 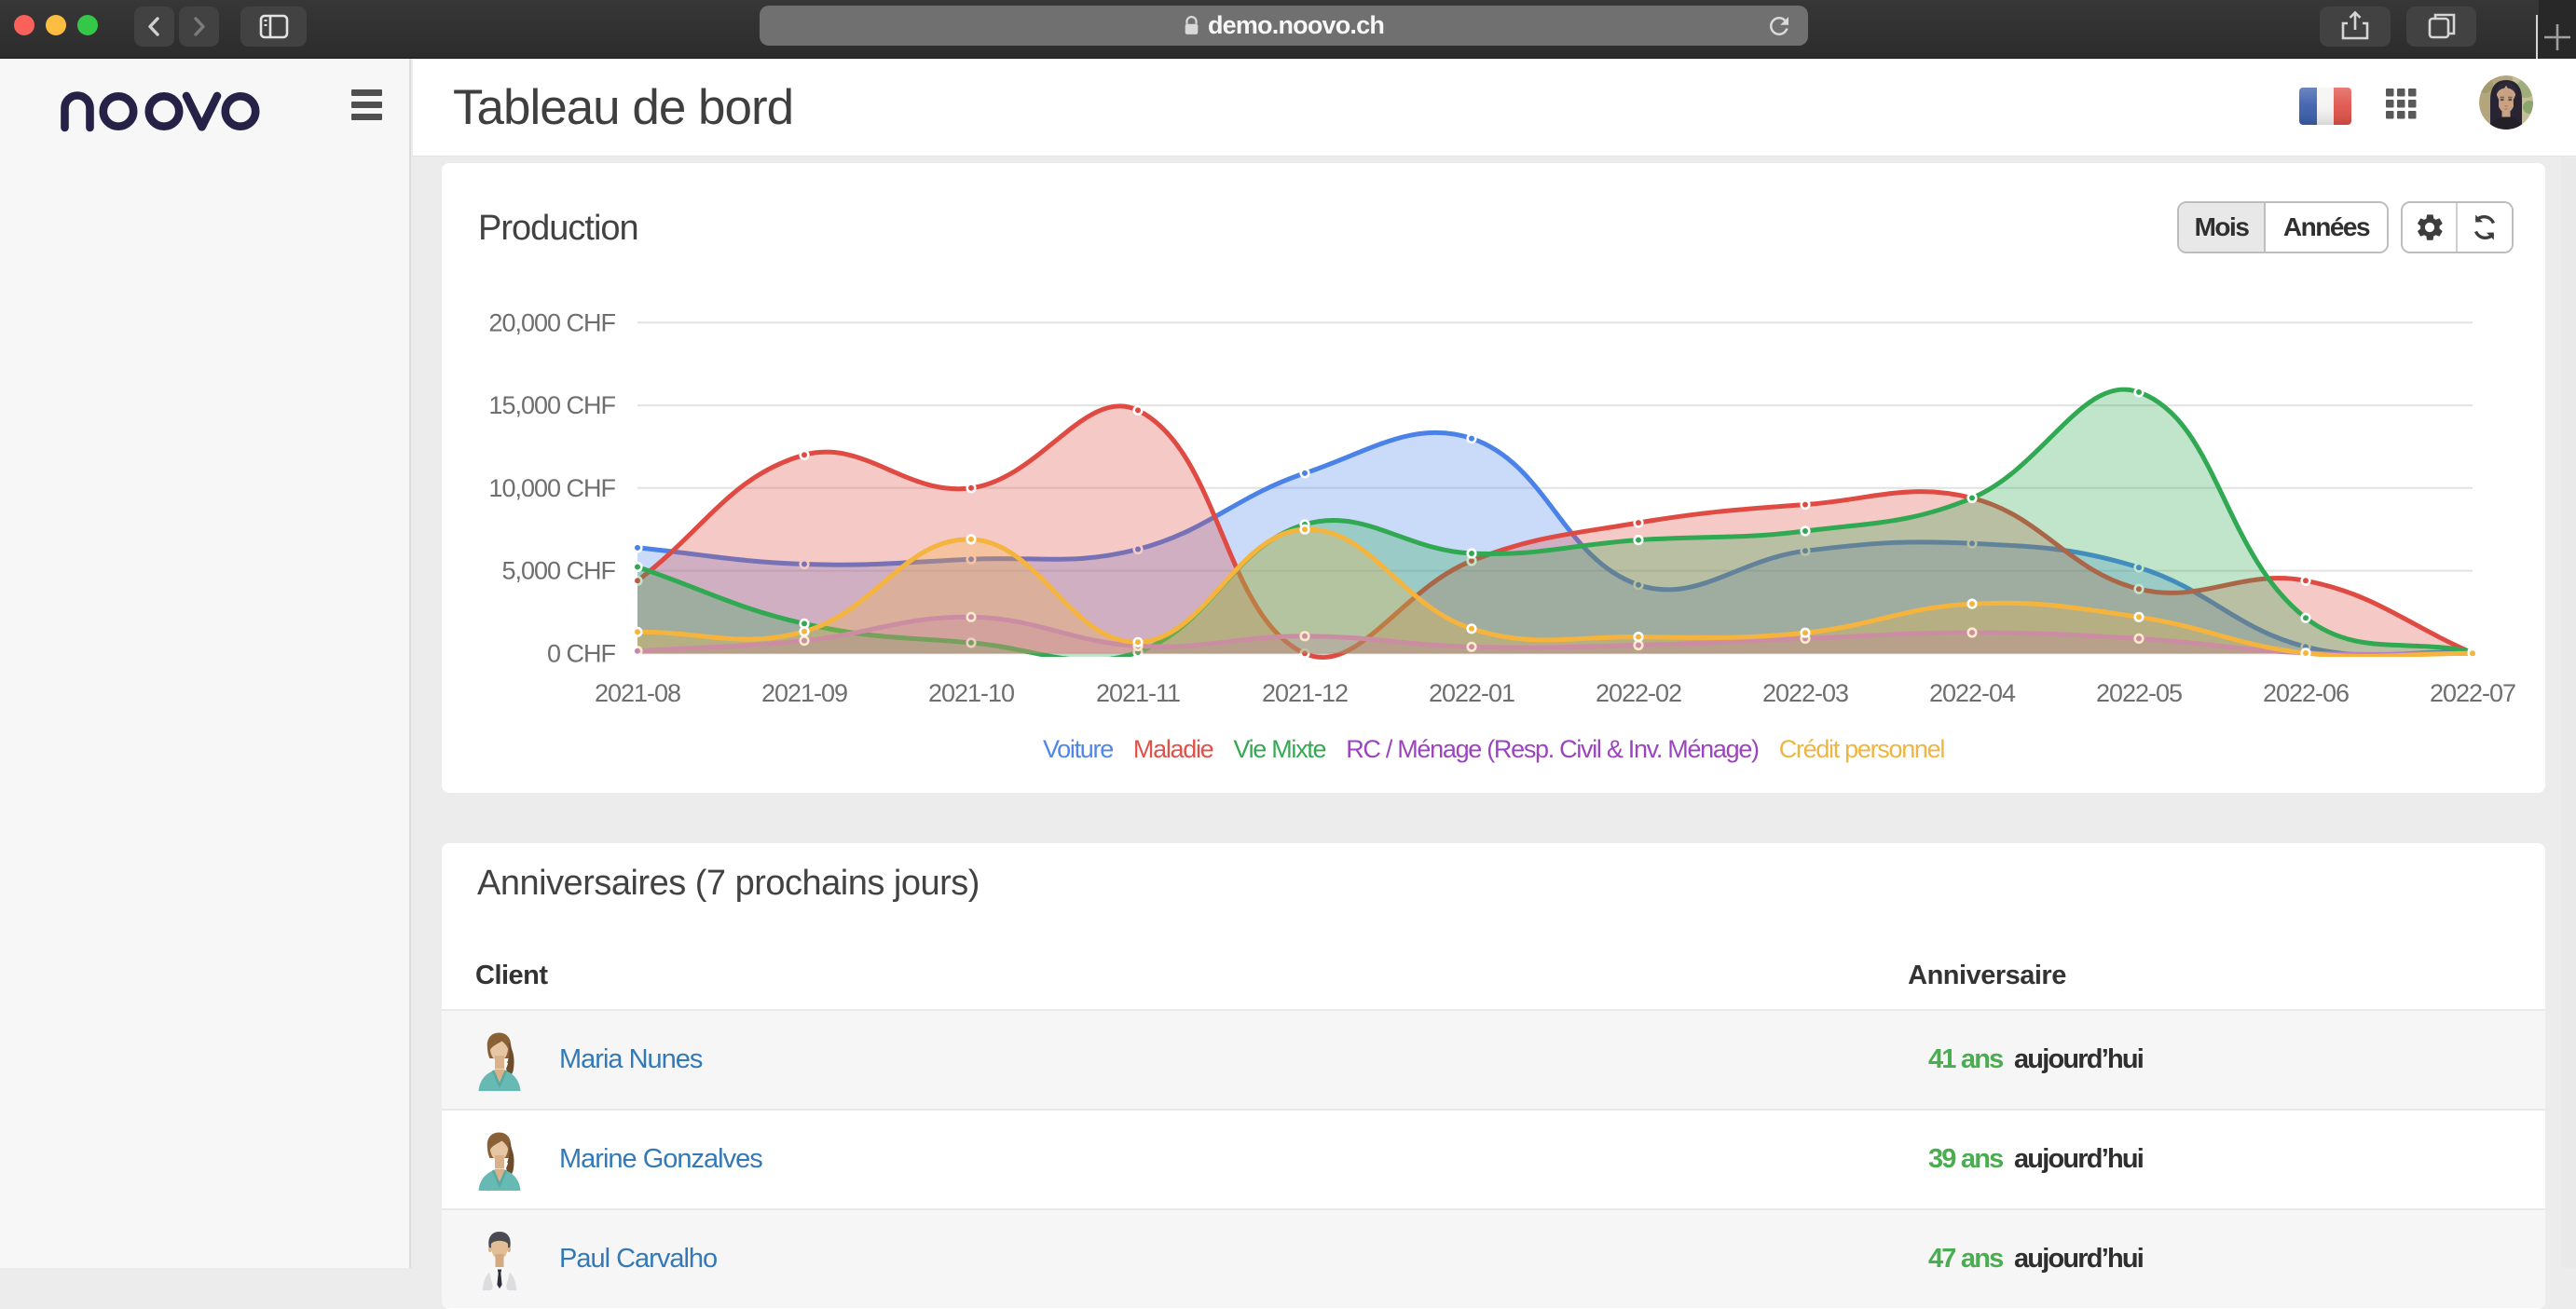 What do you see at coordinates (558, 571) in the screenshot?
I see `svg-text: 5,000 CHF` at bounding box center [558, 571].